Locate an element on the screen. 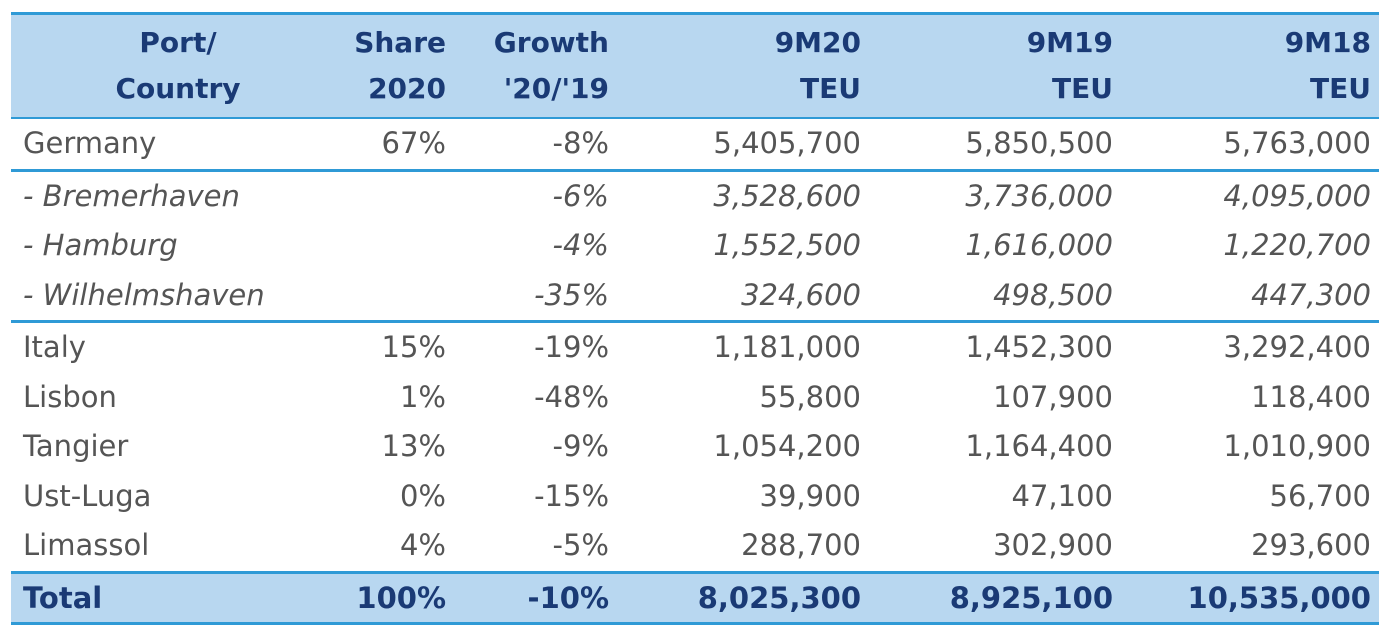 This screenshot has width=1388, height=626. cell-name: - Hamburg is located at coordinates (100, 245).